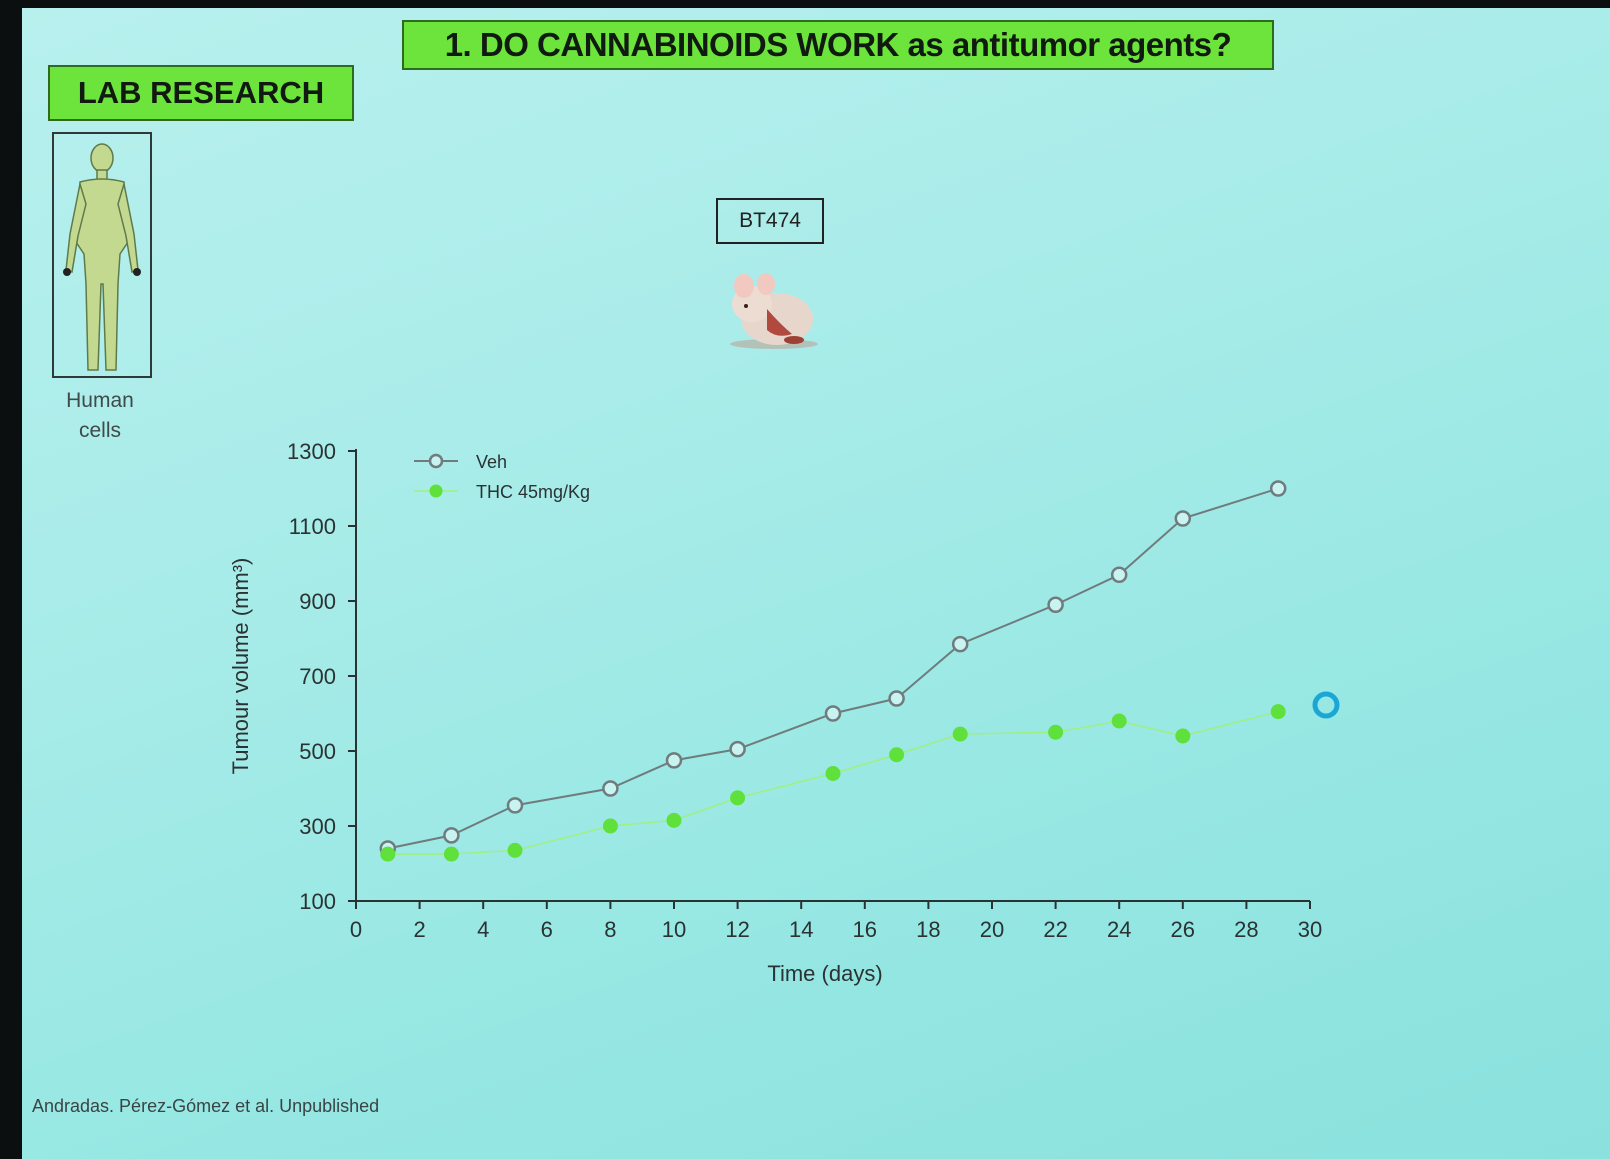 The height and width of the screenshot is (1159, 1610). Describe the element at coordinates (240, 666) in the screenshot. I see `y-axis-label: Tumour volume (mm³)` at that location.